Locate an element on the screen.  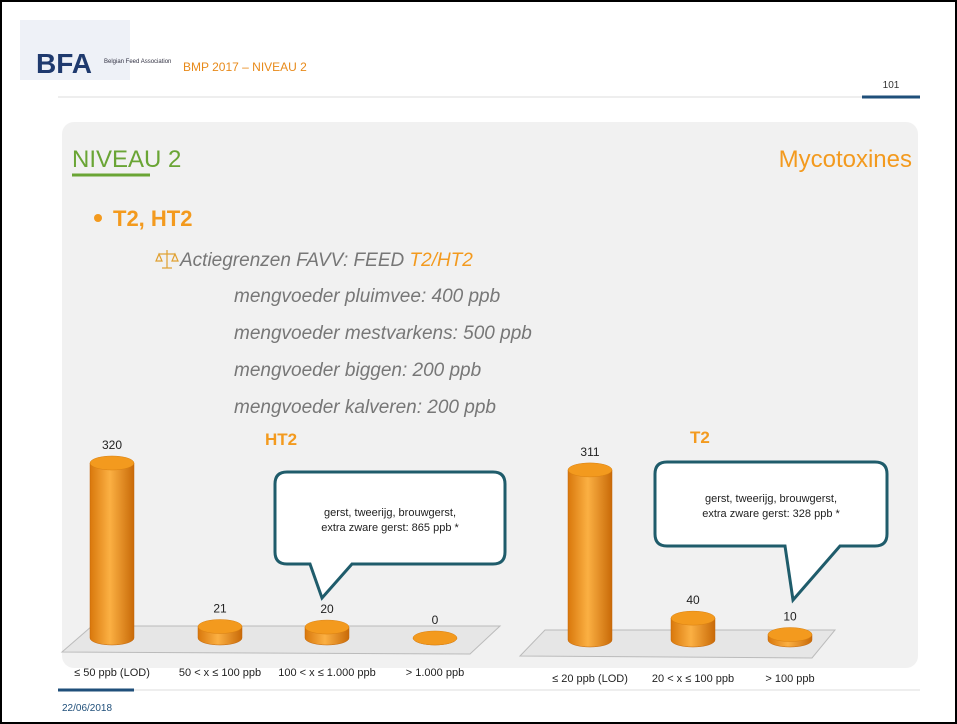
x-tick-label: > 1.000 ppb is located at coordinates (435, 673).